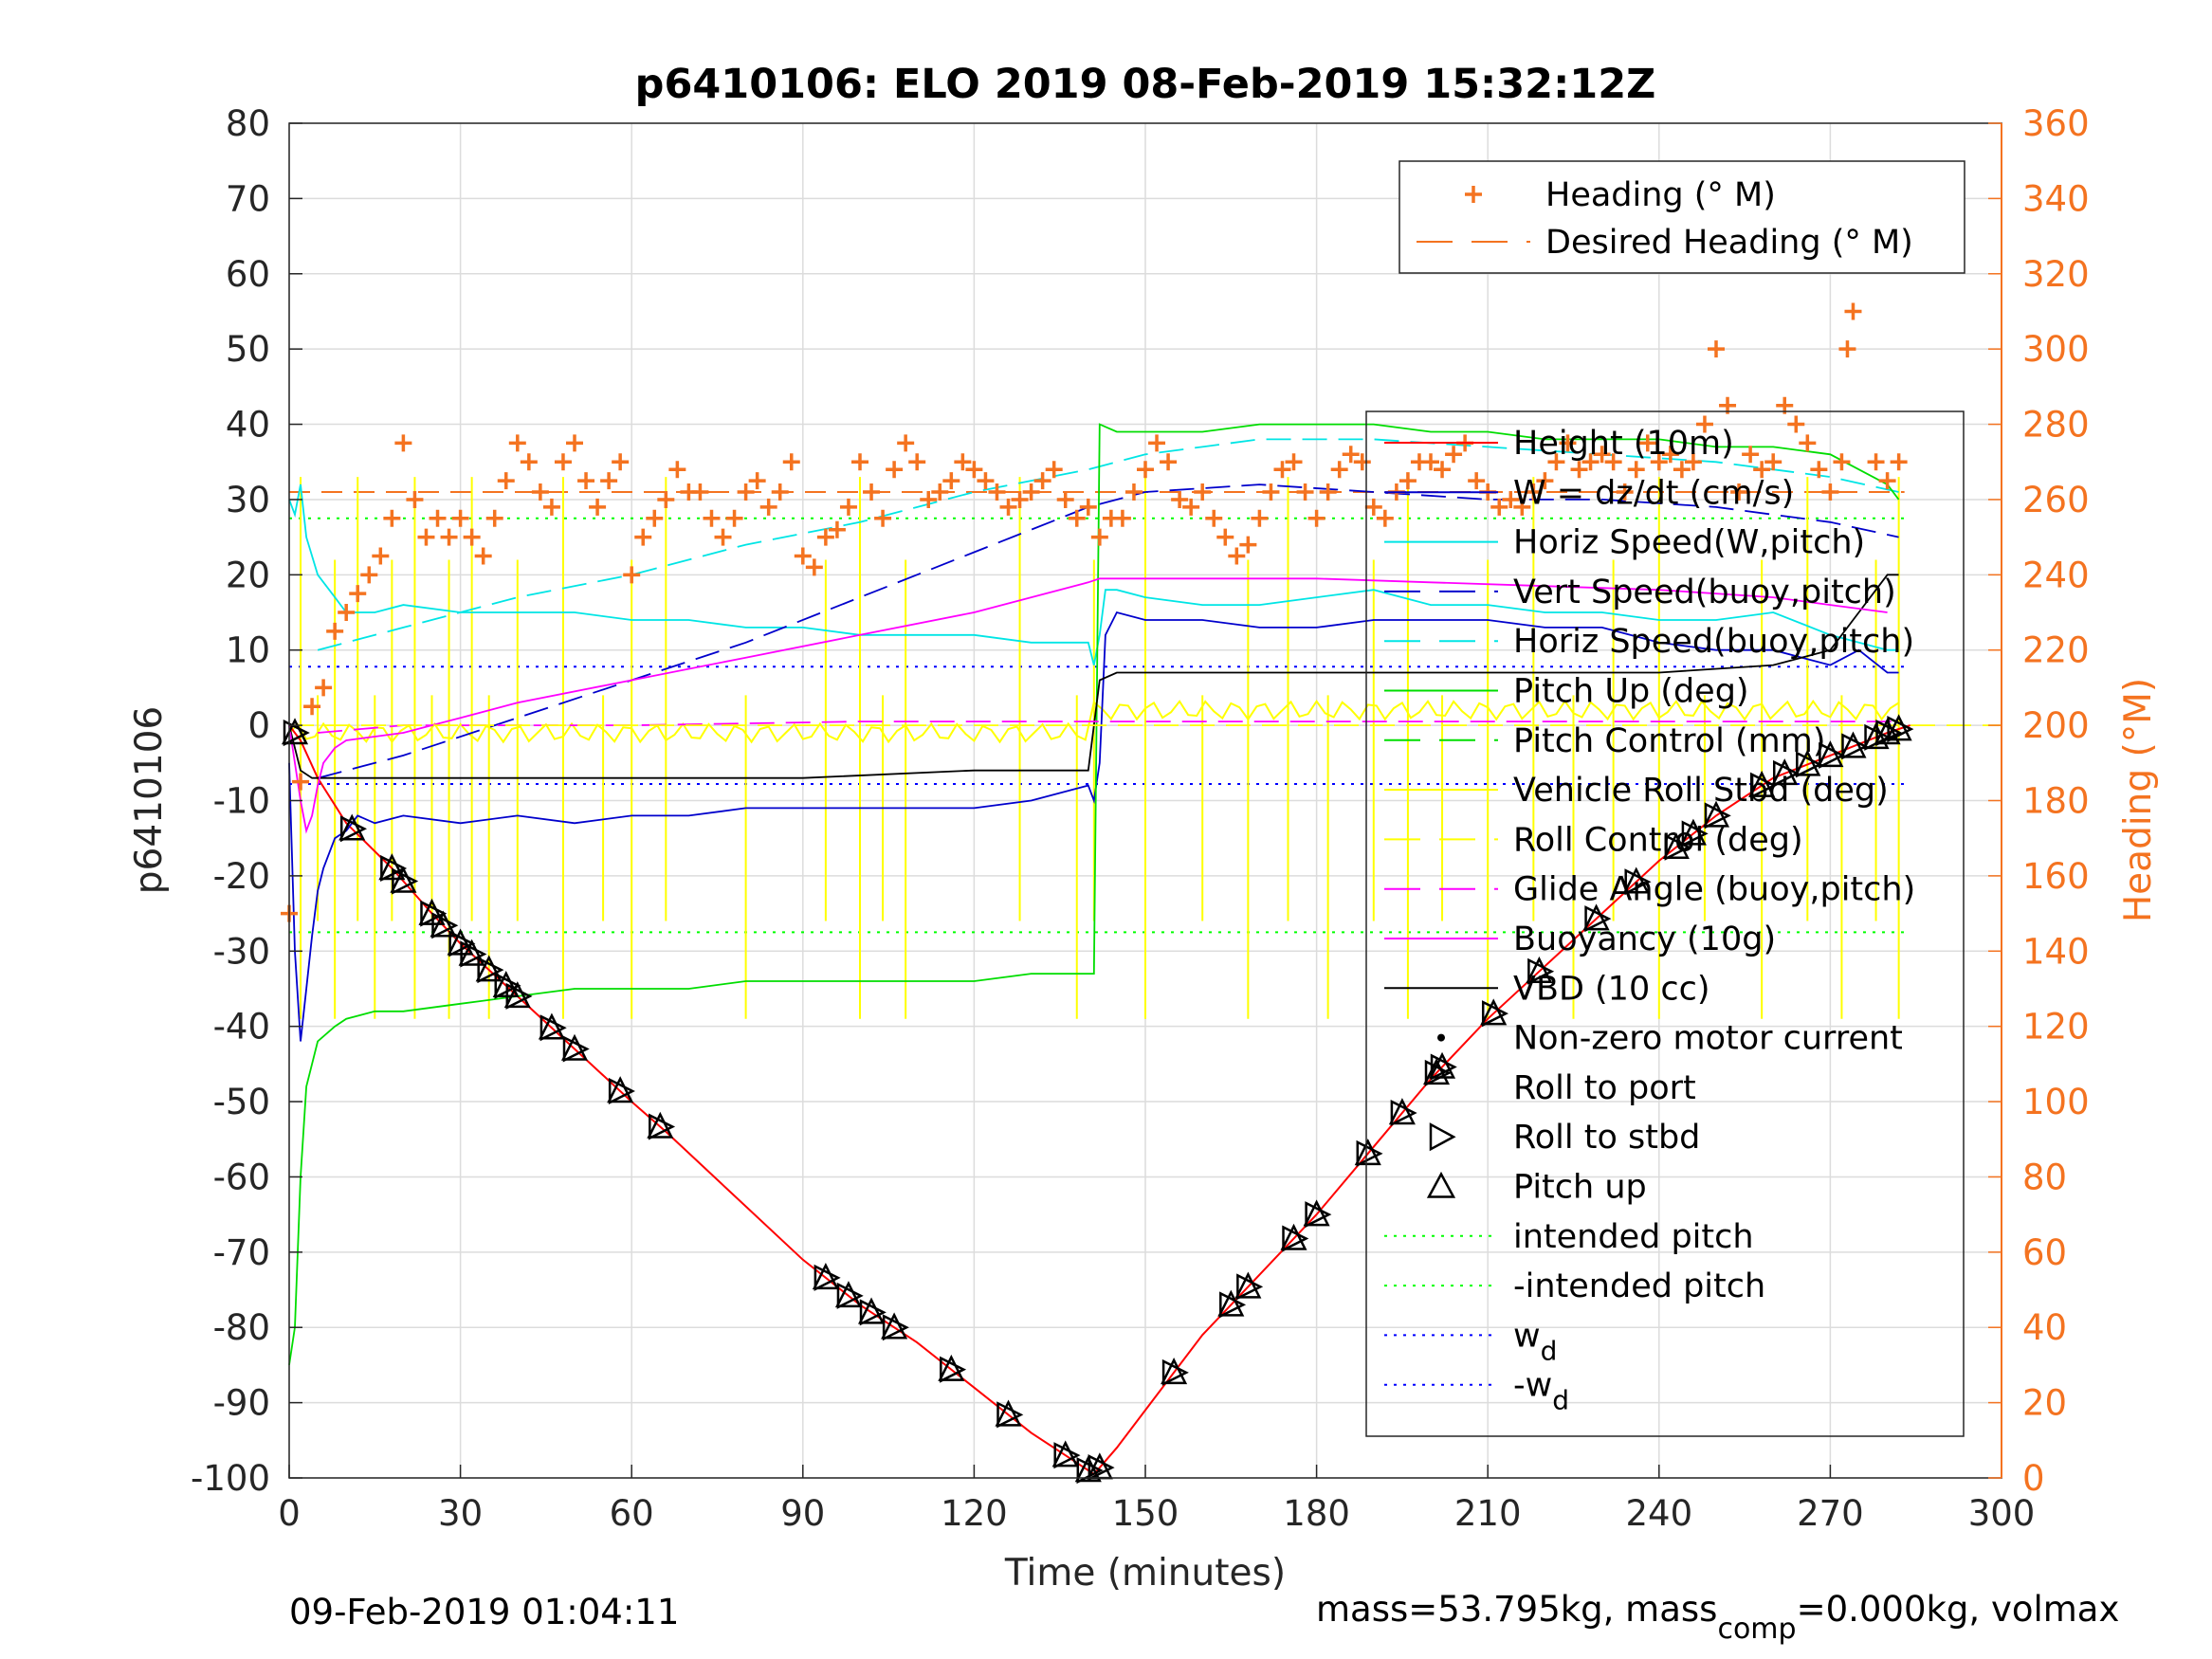 This screenshot has height=1659, width=2212. I want to click on y2-tick-label: 100, so click(2056, 1102).